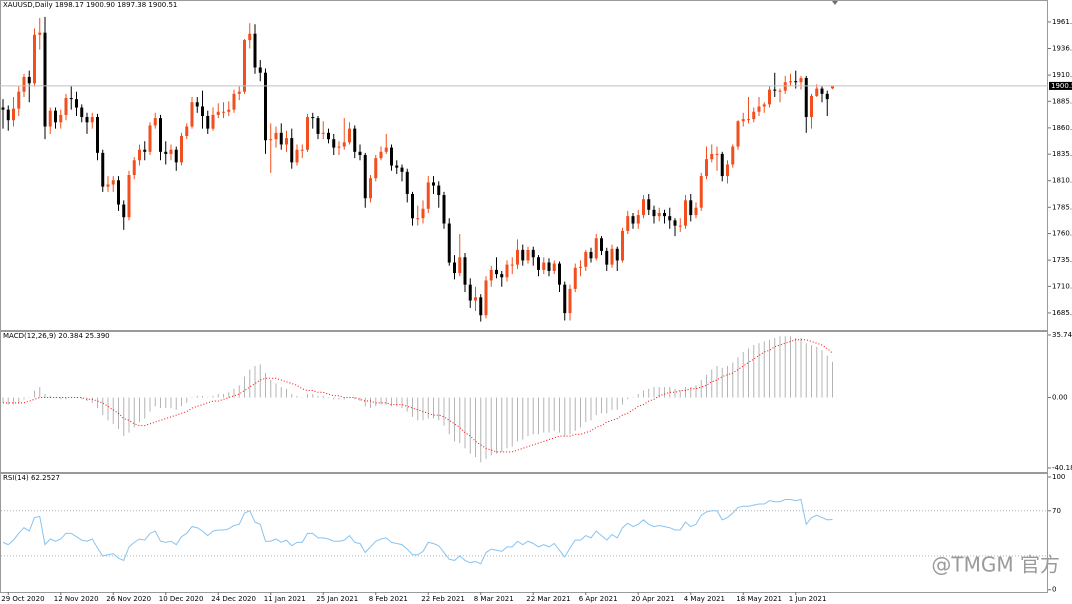  I want to click on current-price-label: 1900.51, so click(1061, 86).